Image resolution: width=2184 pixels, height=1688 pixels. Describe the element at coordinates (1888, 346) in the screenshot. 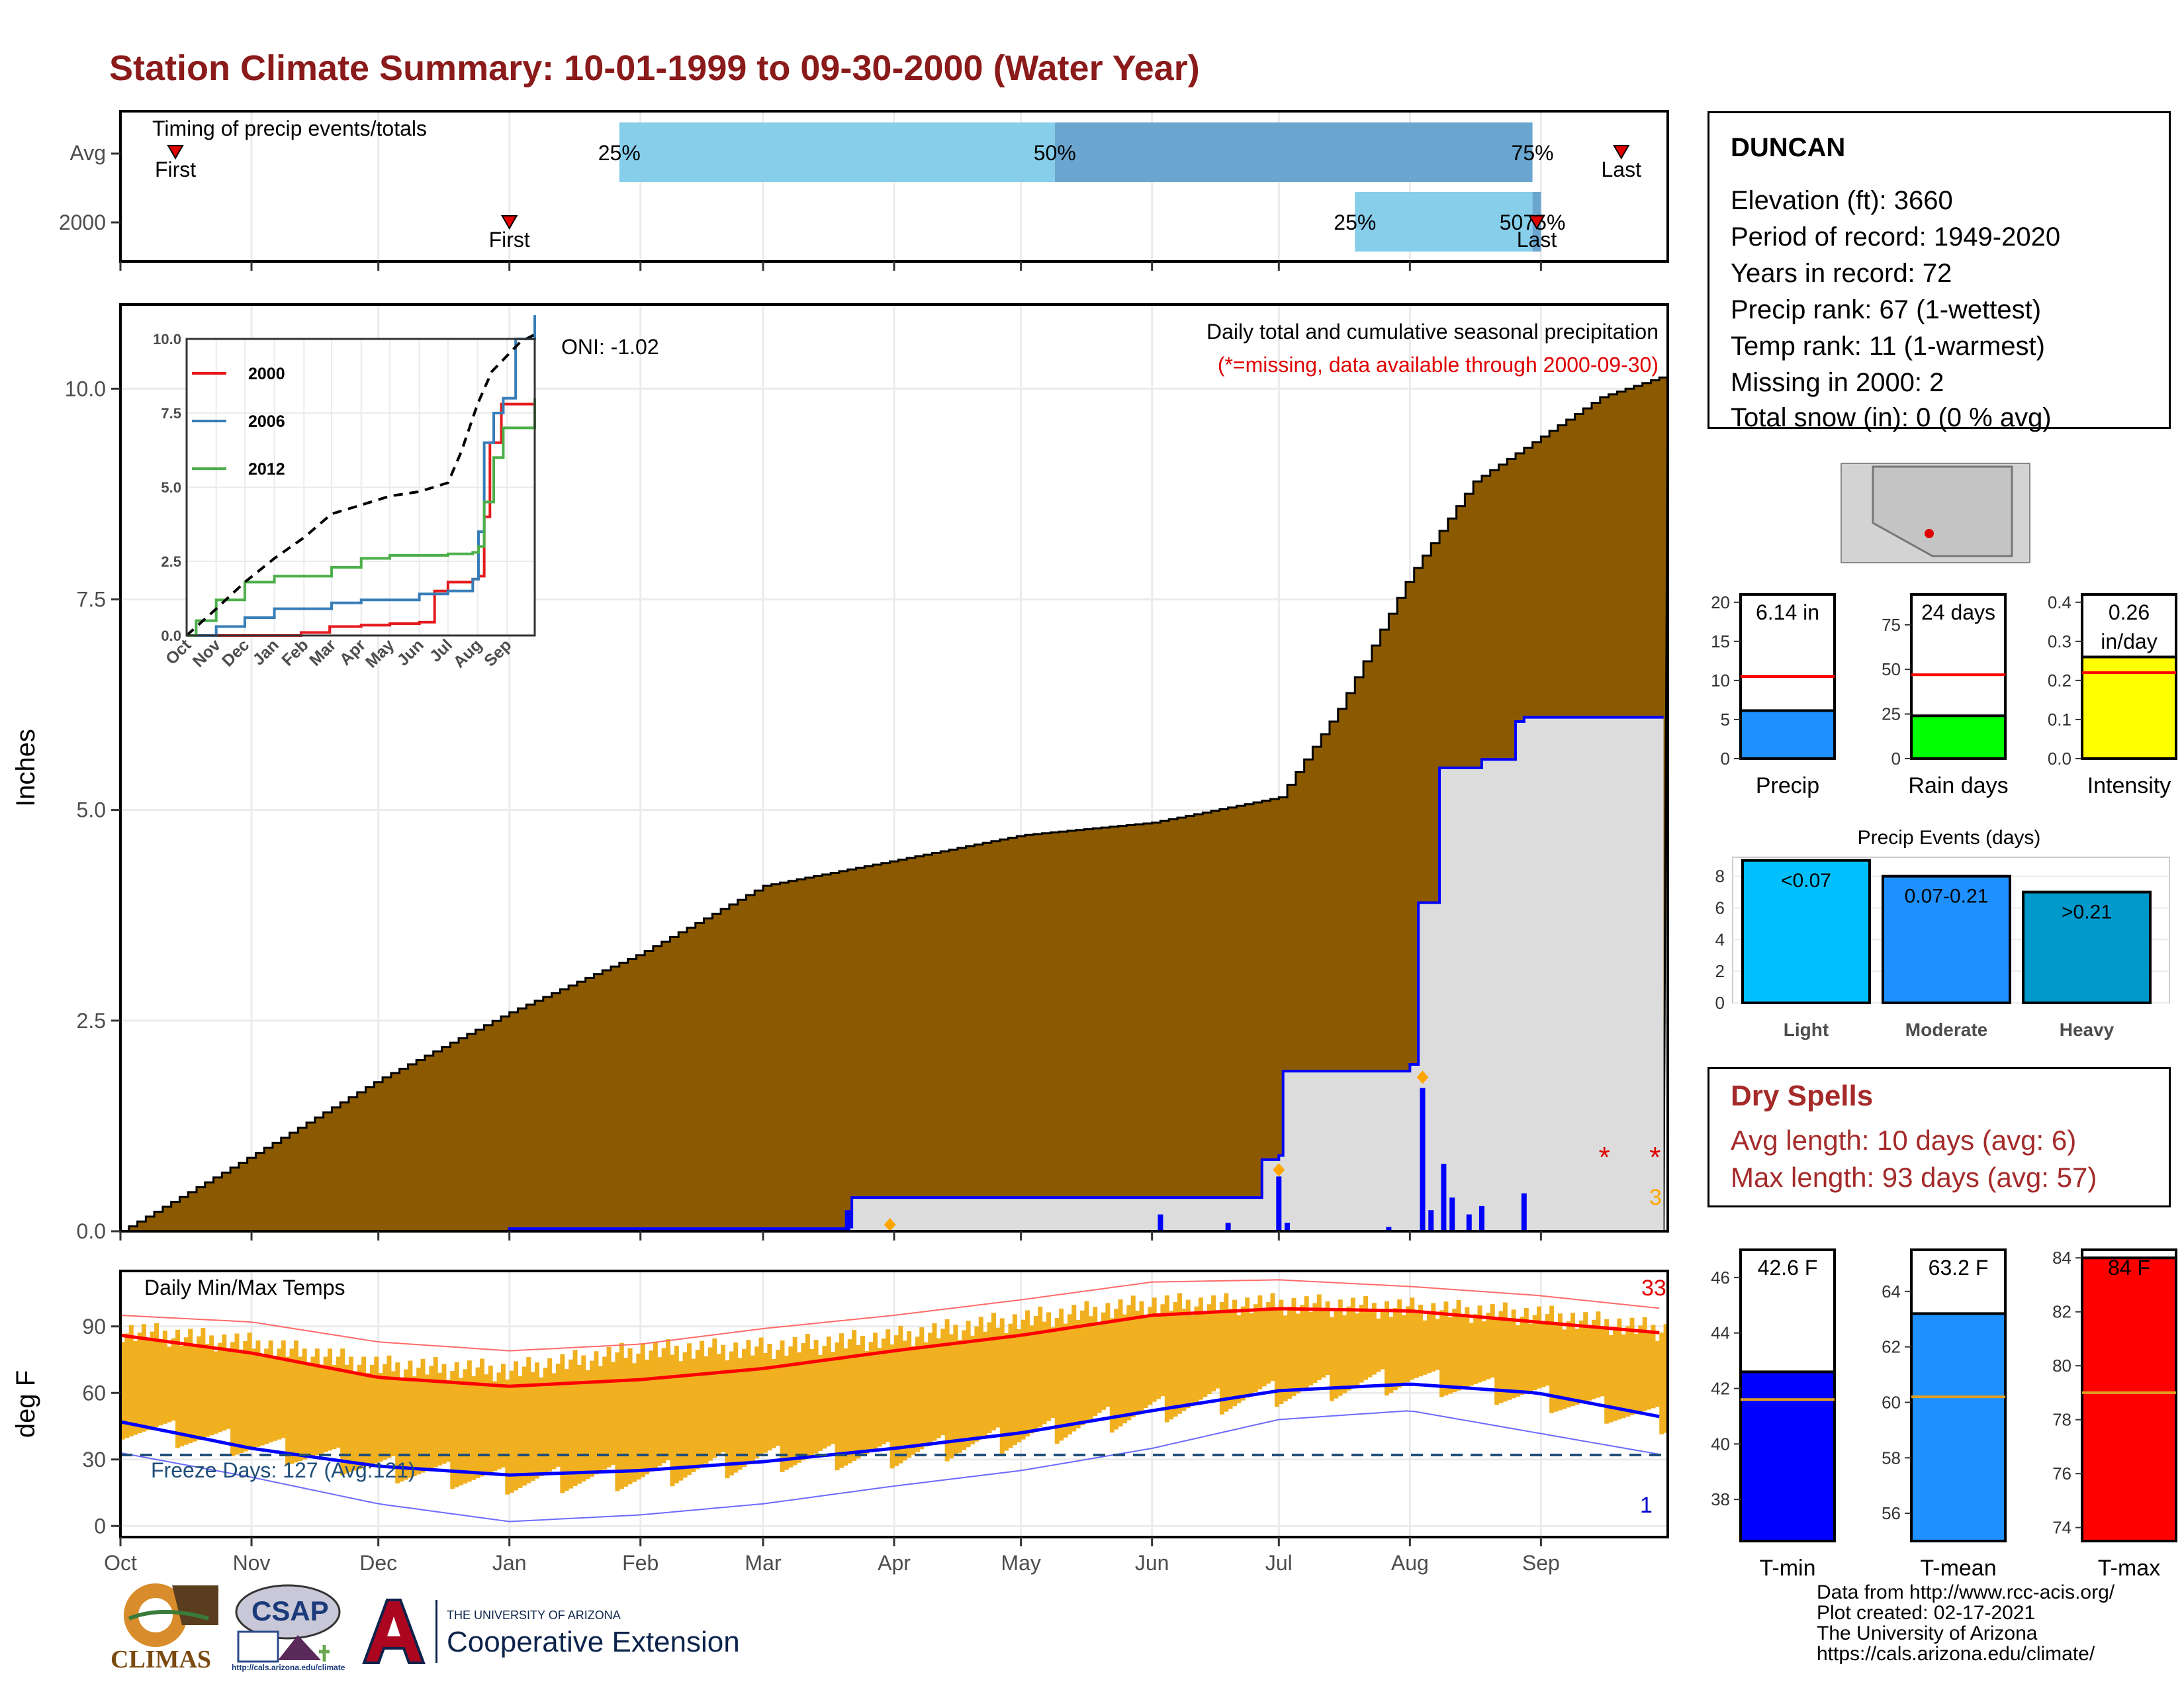

I see `station-temp-rank: Temp rank: 11 (1-warmest)` at that location.